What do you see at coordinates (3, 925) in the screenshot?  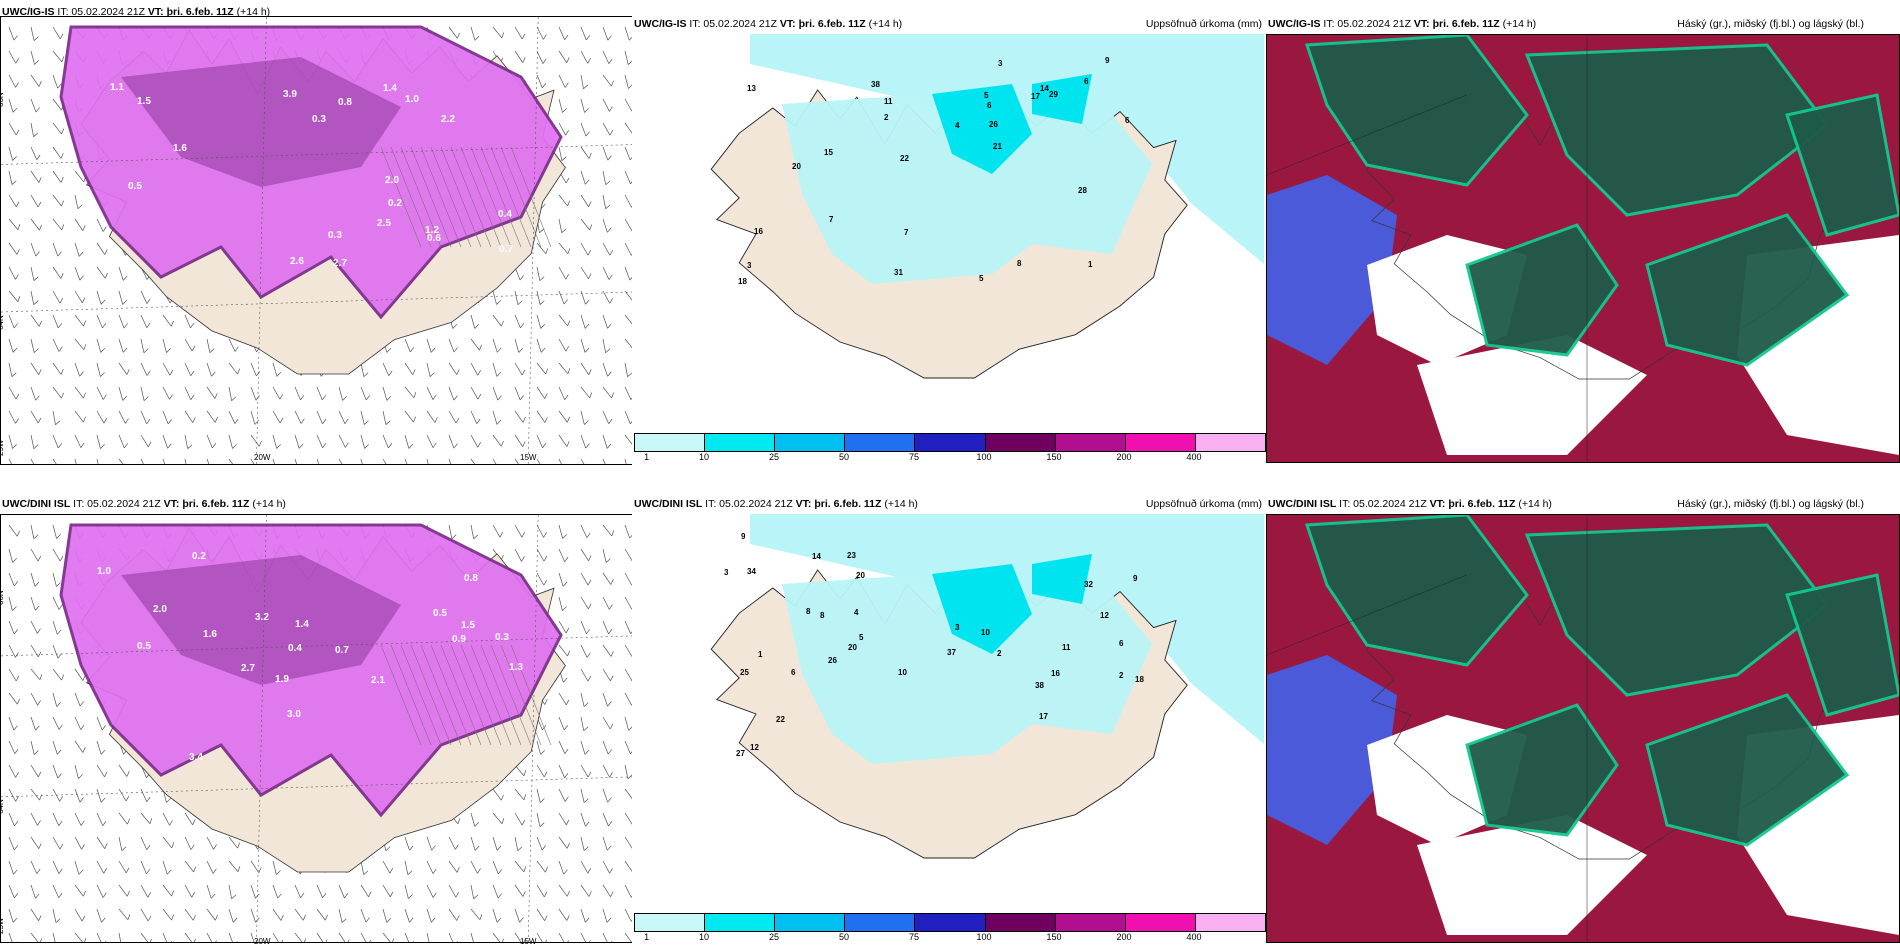 I see `lon-label: 25W` at bounding box center [3, 925].